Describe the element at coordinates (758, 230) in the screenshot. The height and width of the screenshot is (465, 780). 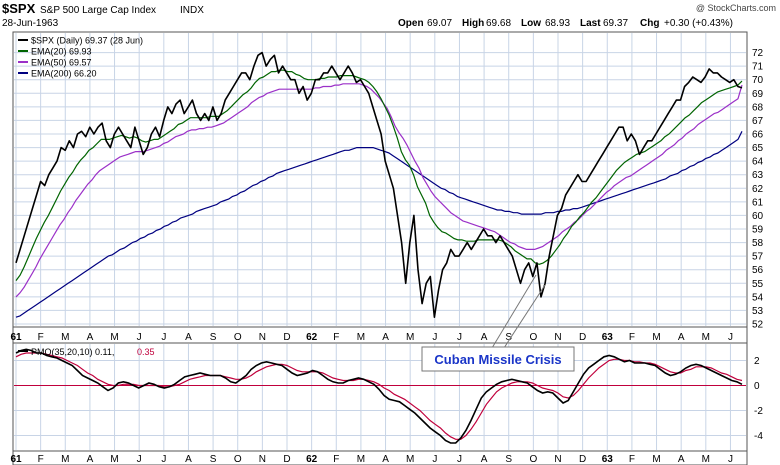
I see `price-tick-label: 59` at that location.